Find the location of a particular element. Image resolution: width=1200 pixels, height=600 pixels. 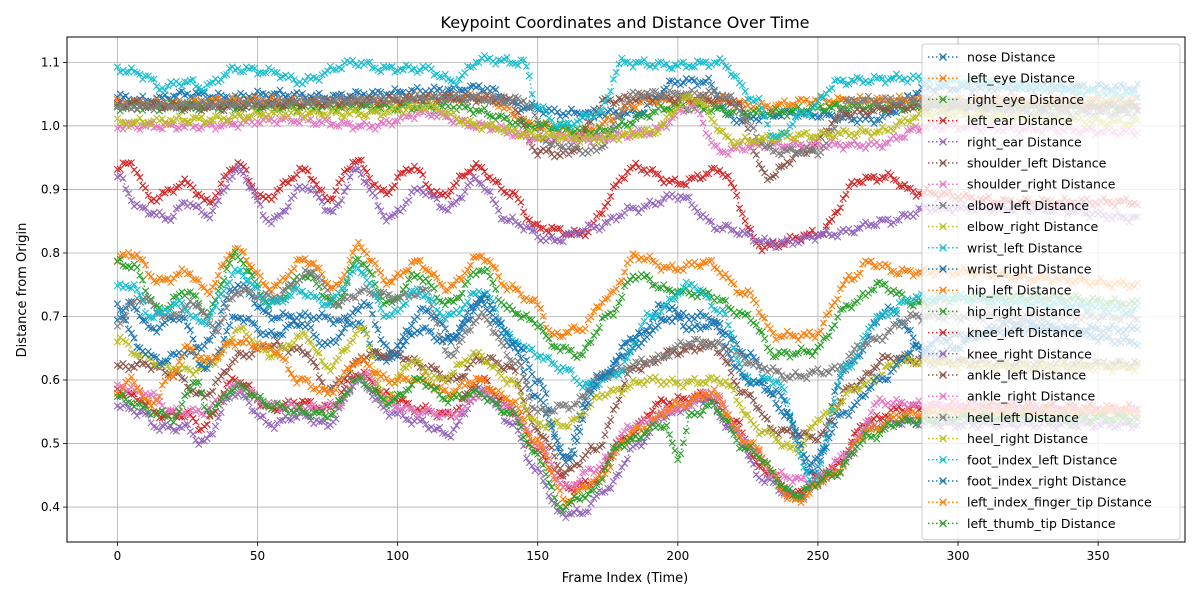

legend-label: knee_right Distance is located at coordinates (1029, 353).